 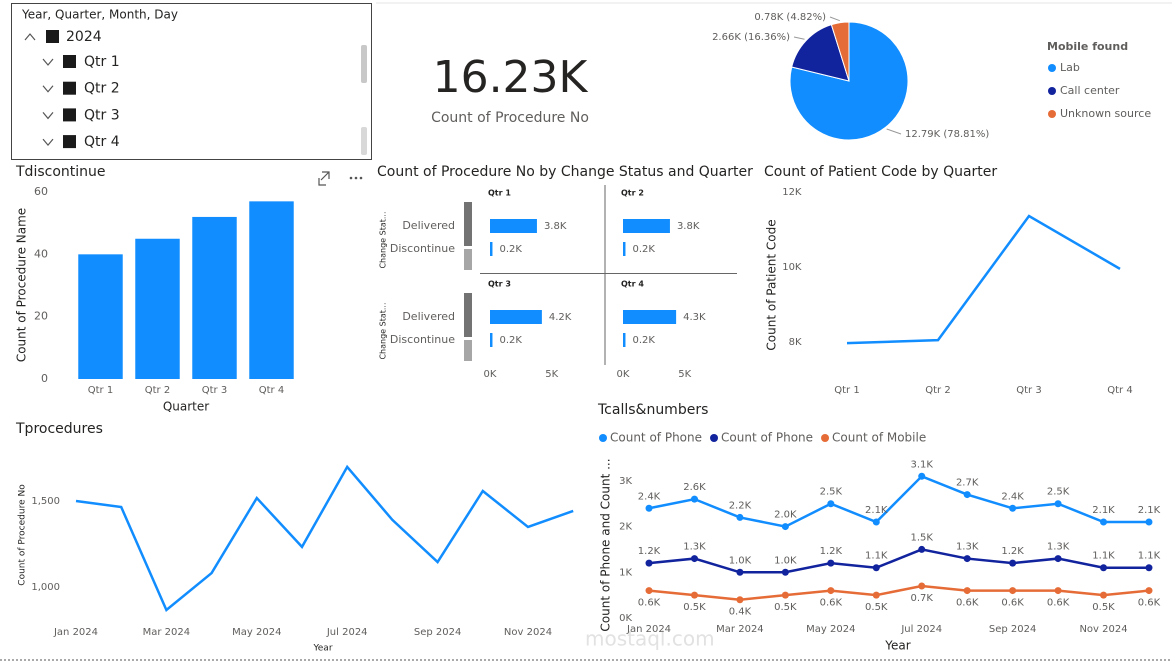 I want to click on slicer-item: Qtr 4, so click(x=102, y=142).